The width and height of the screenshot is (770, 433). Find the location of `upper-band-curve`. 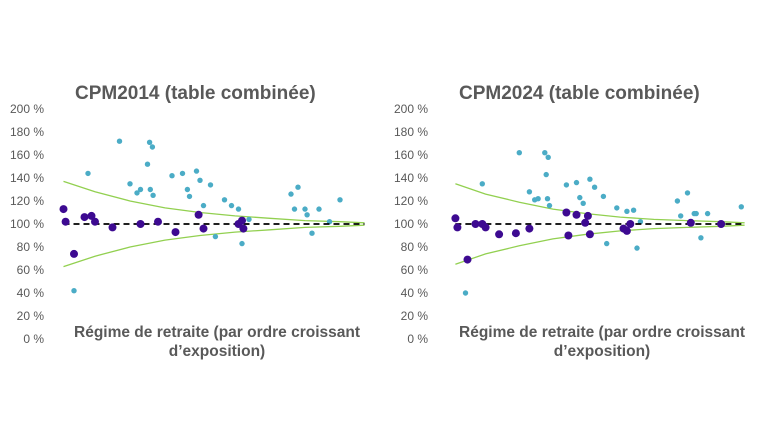

upper-band-curve is located at coordinates (214, 202).